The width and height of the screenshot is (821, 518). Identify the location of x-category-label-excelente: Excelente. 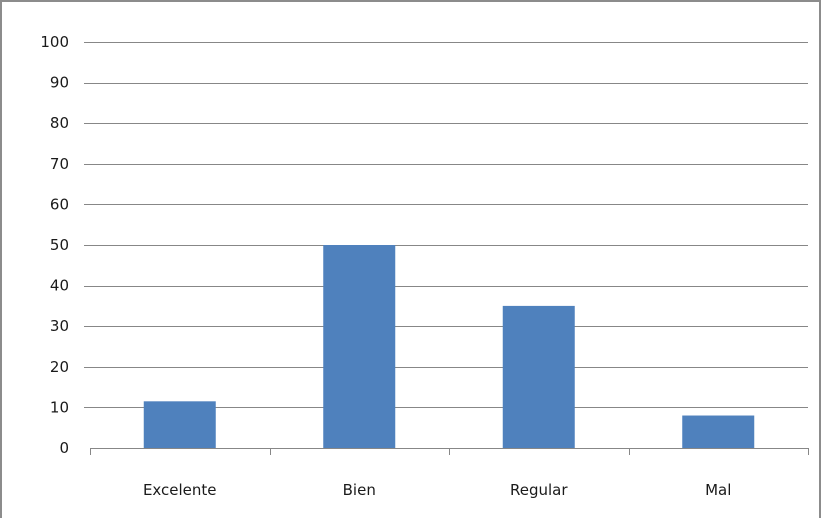
(180, 490).